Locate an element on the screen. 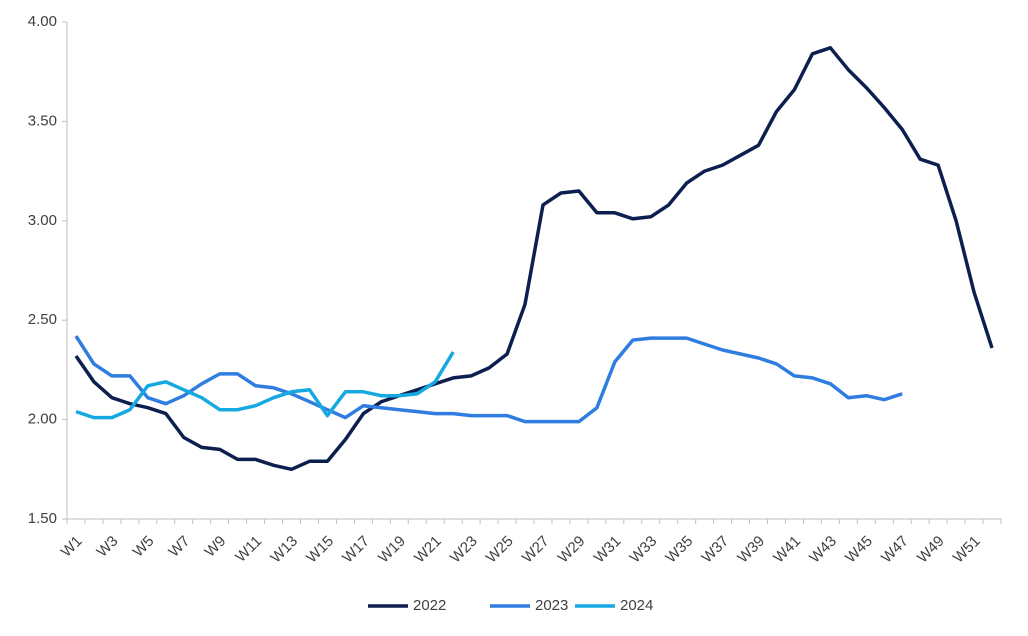 The width and height of the screenshot is (1028, 636). y-tick-label: 3.00 is located at coordinates (42, 220).